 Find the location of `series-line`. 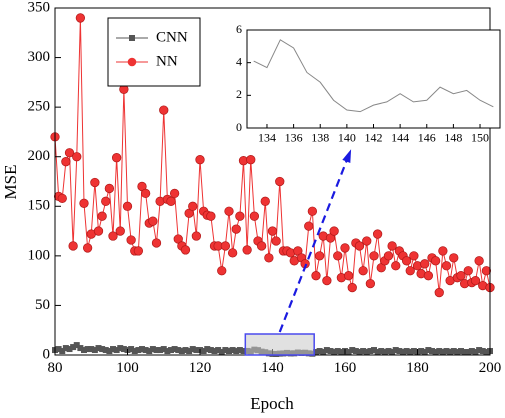

series-line is located at coordinates (373, 76).